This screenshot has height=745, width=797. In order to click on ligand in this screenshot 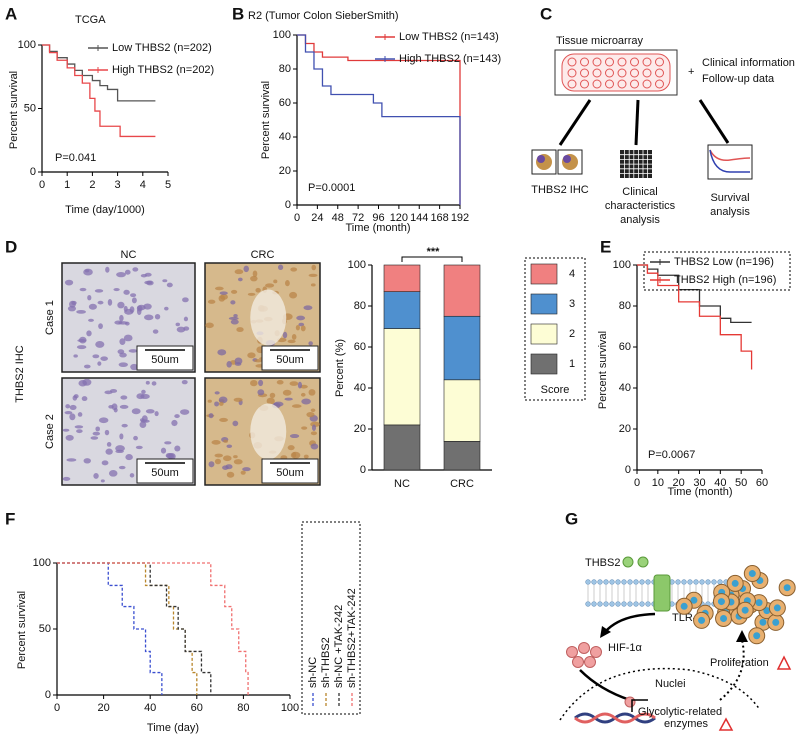, I will do `click(628, 562)`.